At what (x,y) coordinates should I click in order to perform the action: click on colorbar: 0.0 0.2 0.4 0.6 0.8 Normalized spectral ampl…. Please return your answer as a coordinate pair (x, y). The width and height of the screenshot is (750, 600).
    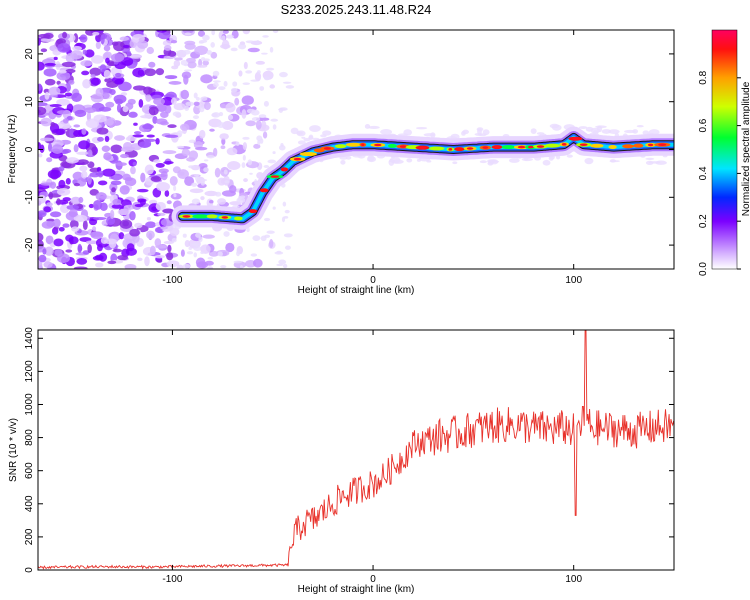
    Looking at the image, I should click on (724, 152).